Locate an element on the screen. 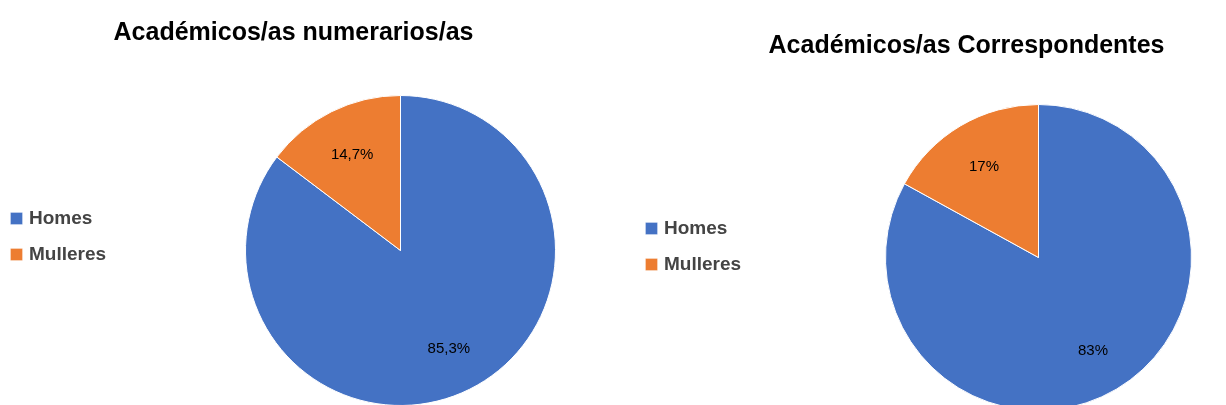  data-label: 14,7% is located at coordinates (352, 153).